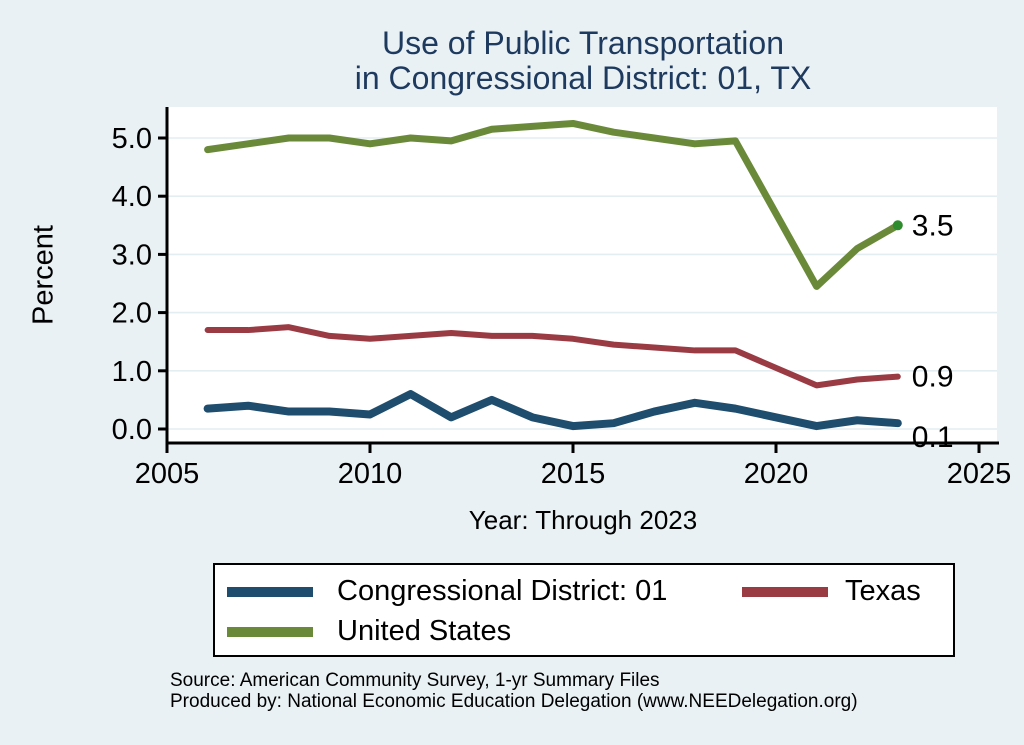 The height and width of the screenshot is (745, 1024). Describe the element at coordinates (583, 520) in the screenshot. I see `x-axis-caption: Year: Through 2023` at that location.